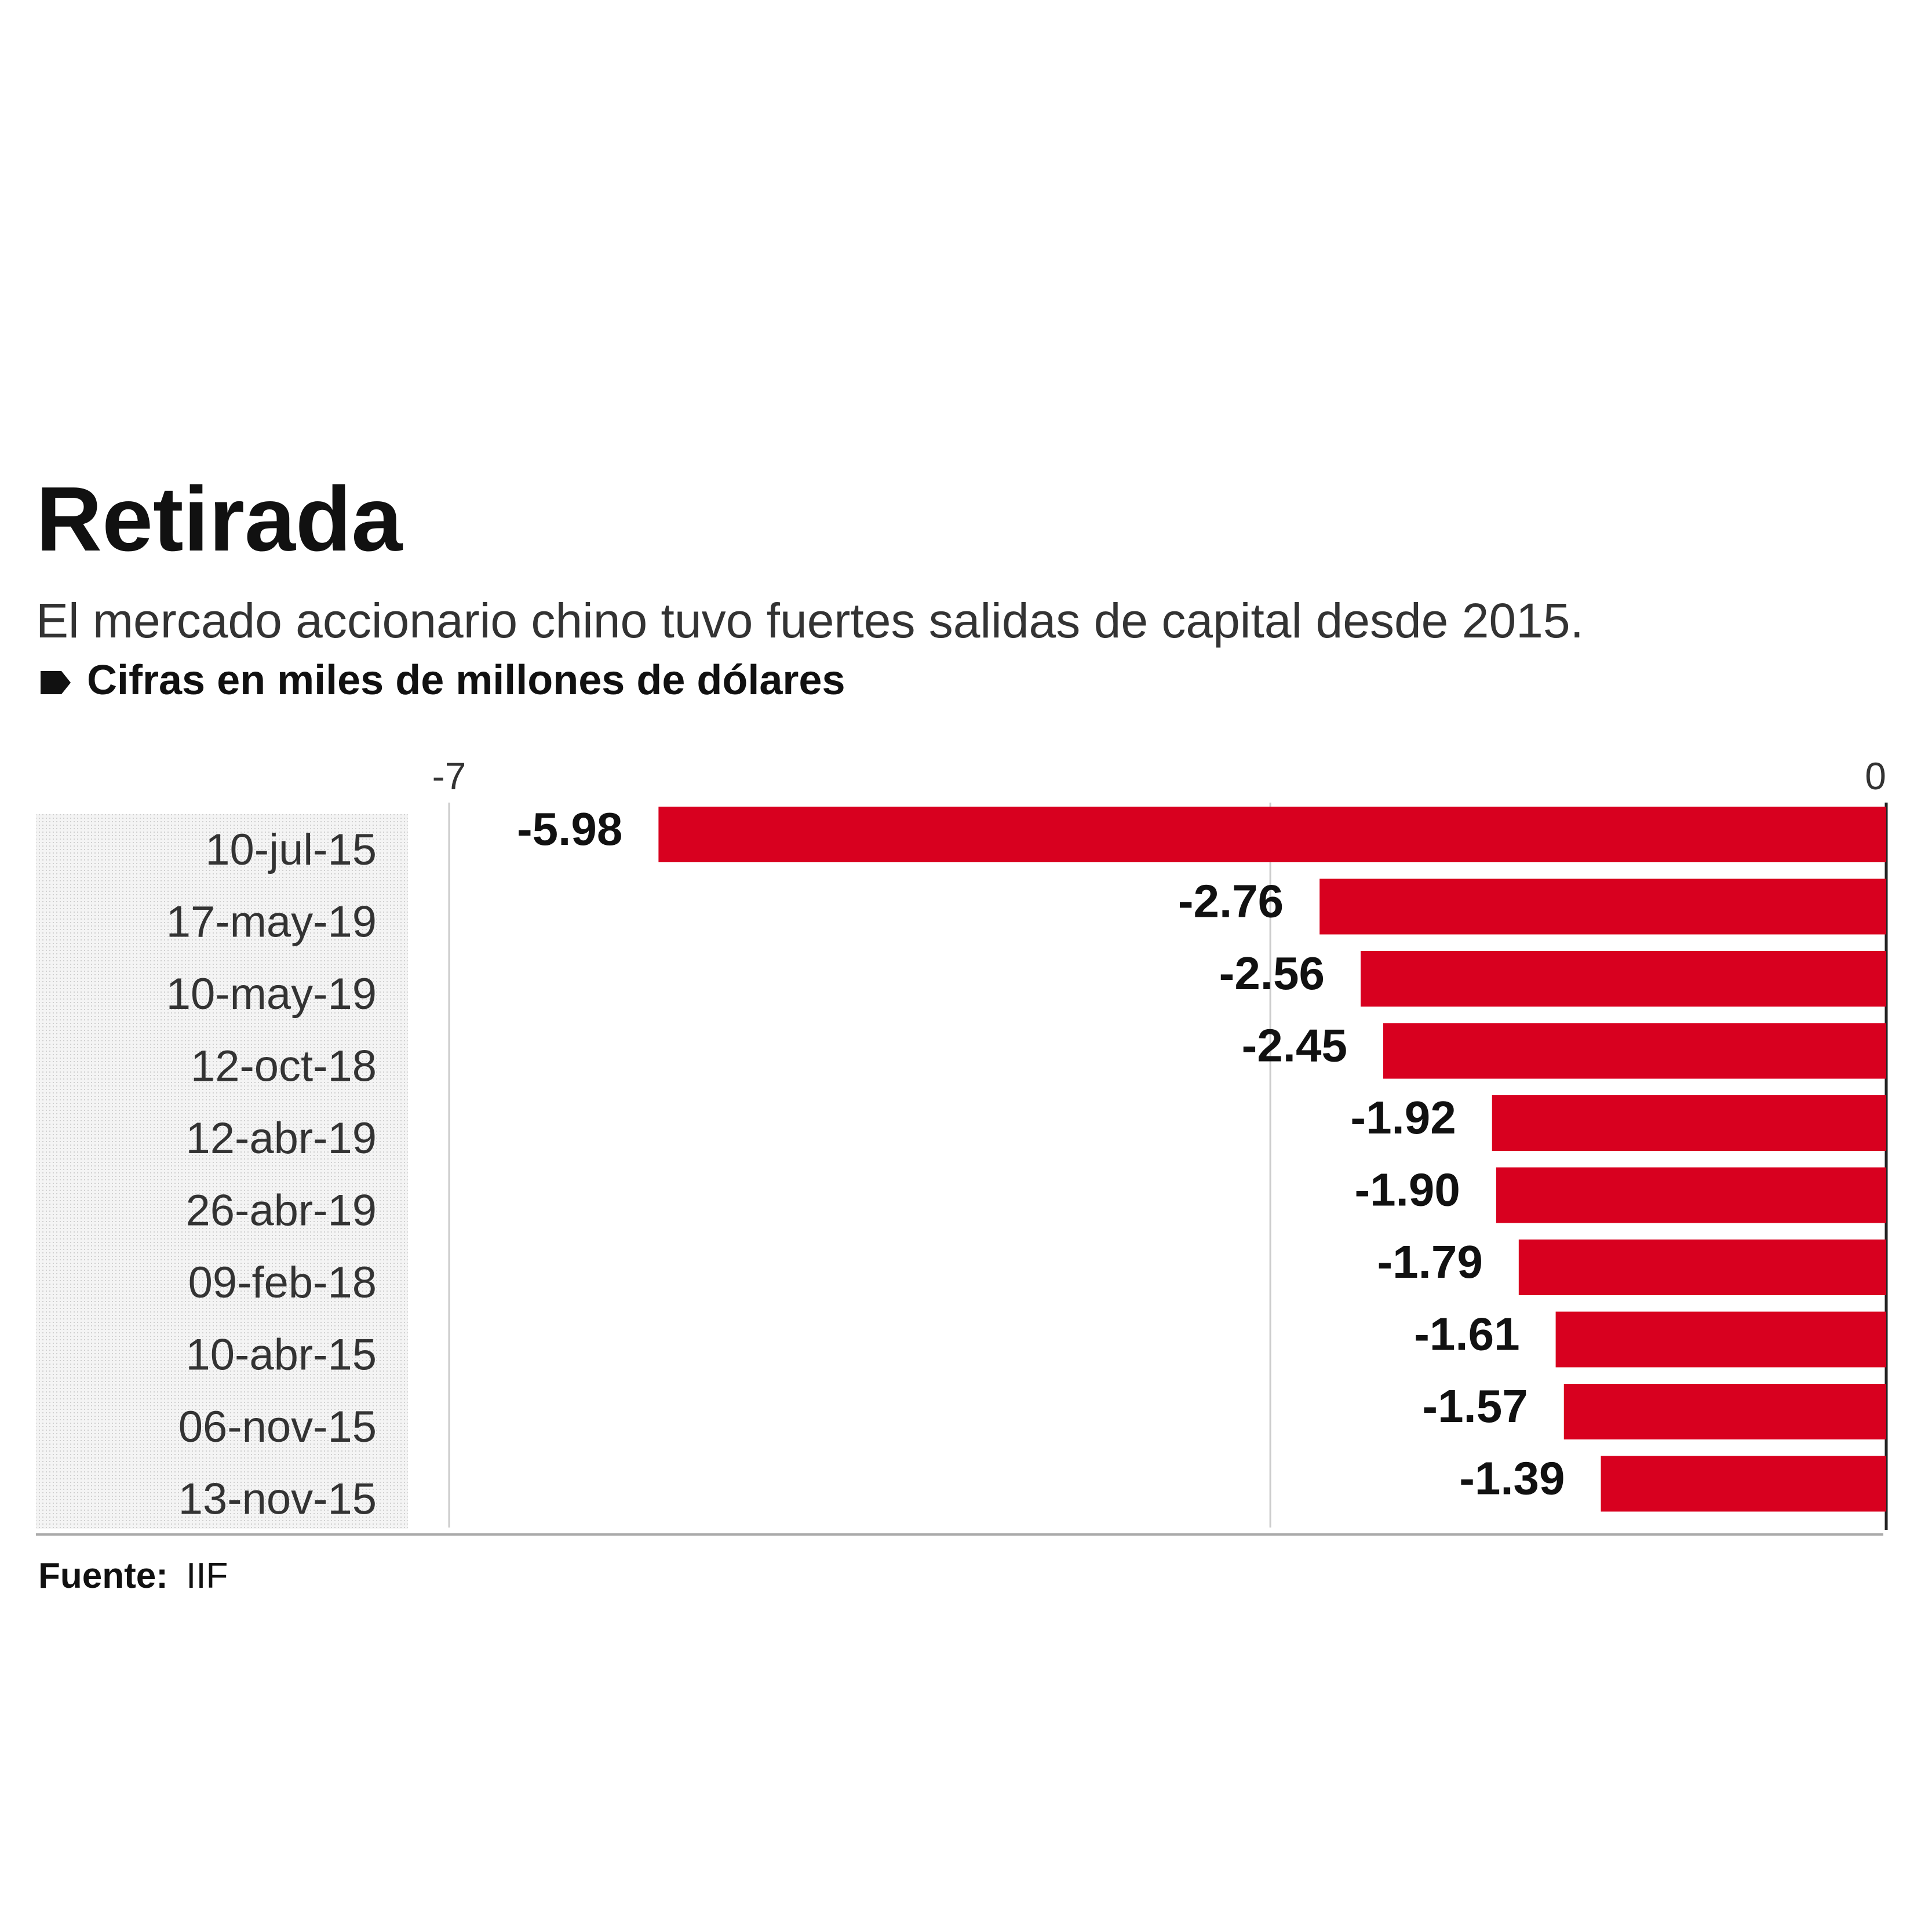  Describe the element at coordinates (281, 1355) in the screenshot. I see `category-label: 10-abr-15` at that location.